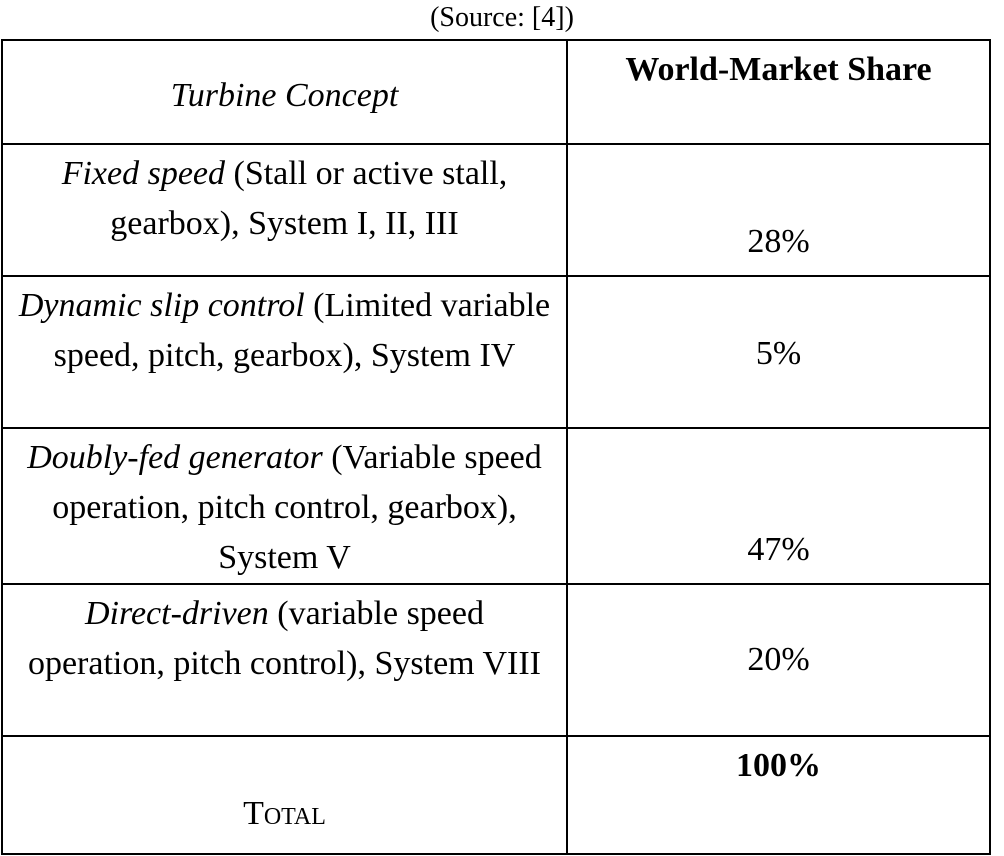 The width and height of the screenshot is (1004, 856). I want to click on table-total-row: Total 100%, so click(496, 795).